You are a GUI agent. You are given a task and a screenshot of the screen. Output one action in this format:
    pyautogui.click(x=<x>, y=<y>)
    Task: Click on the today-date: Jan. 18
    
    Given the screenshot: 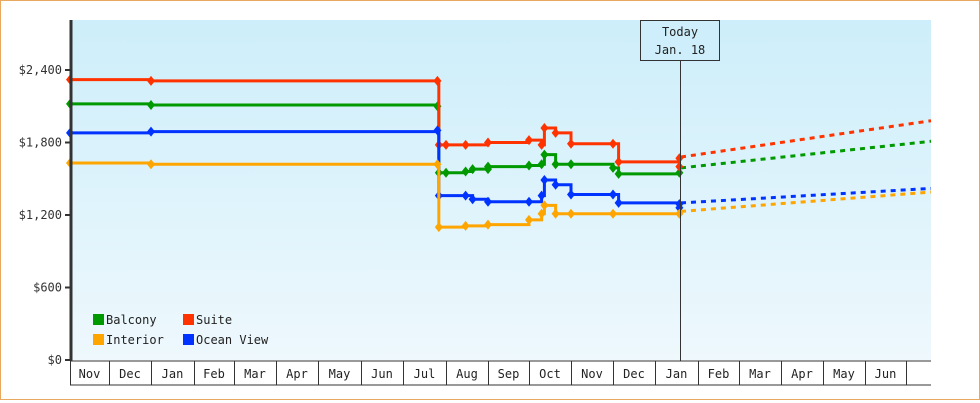 What is the action you would take?
    pyautogui.click(x=680, y=50)
    